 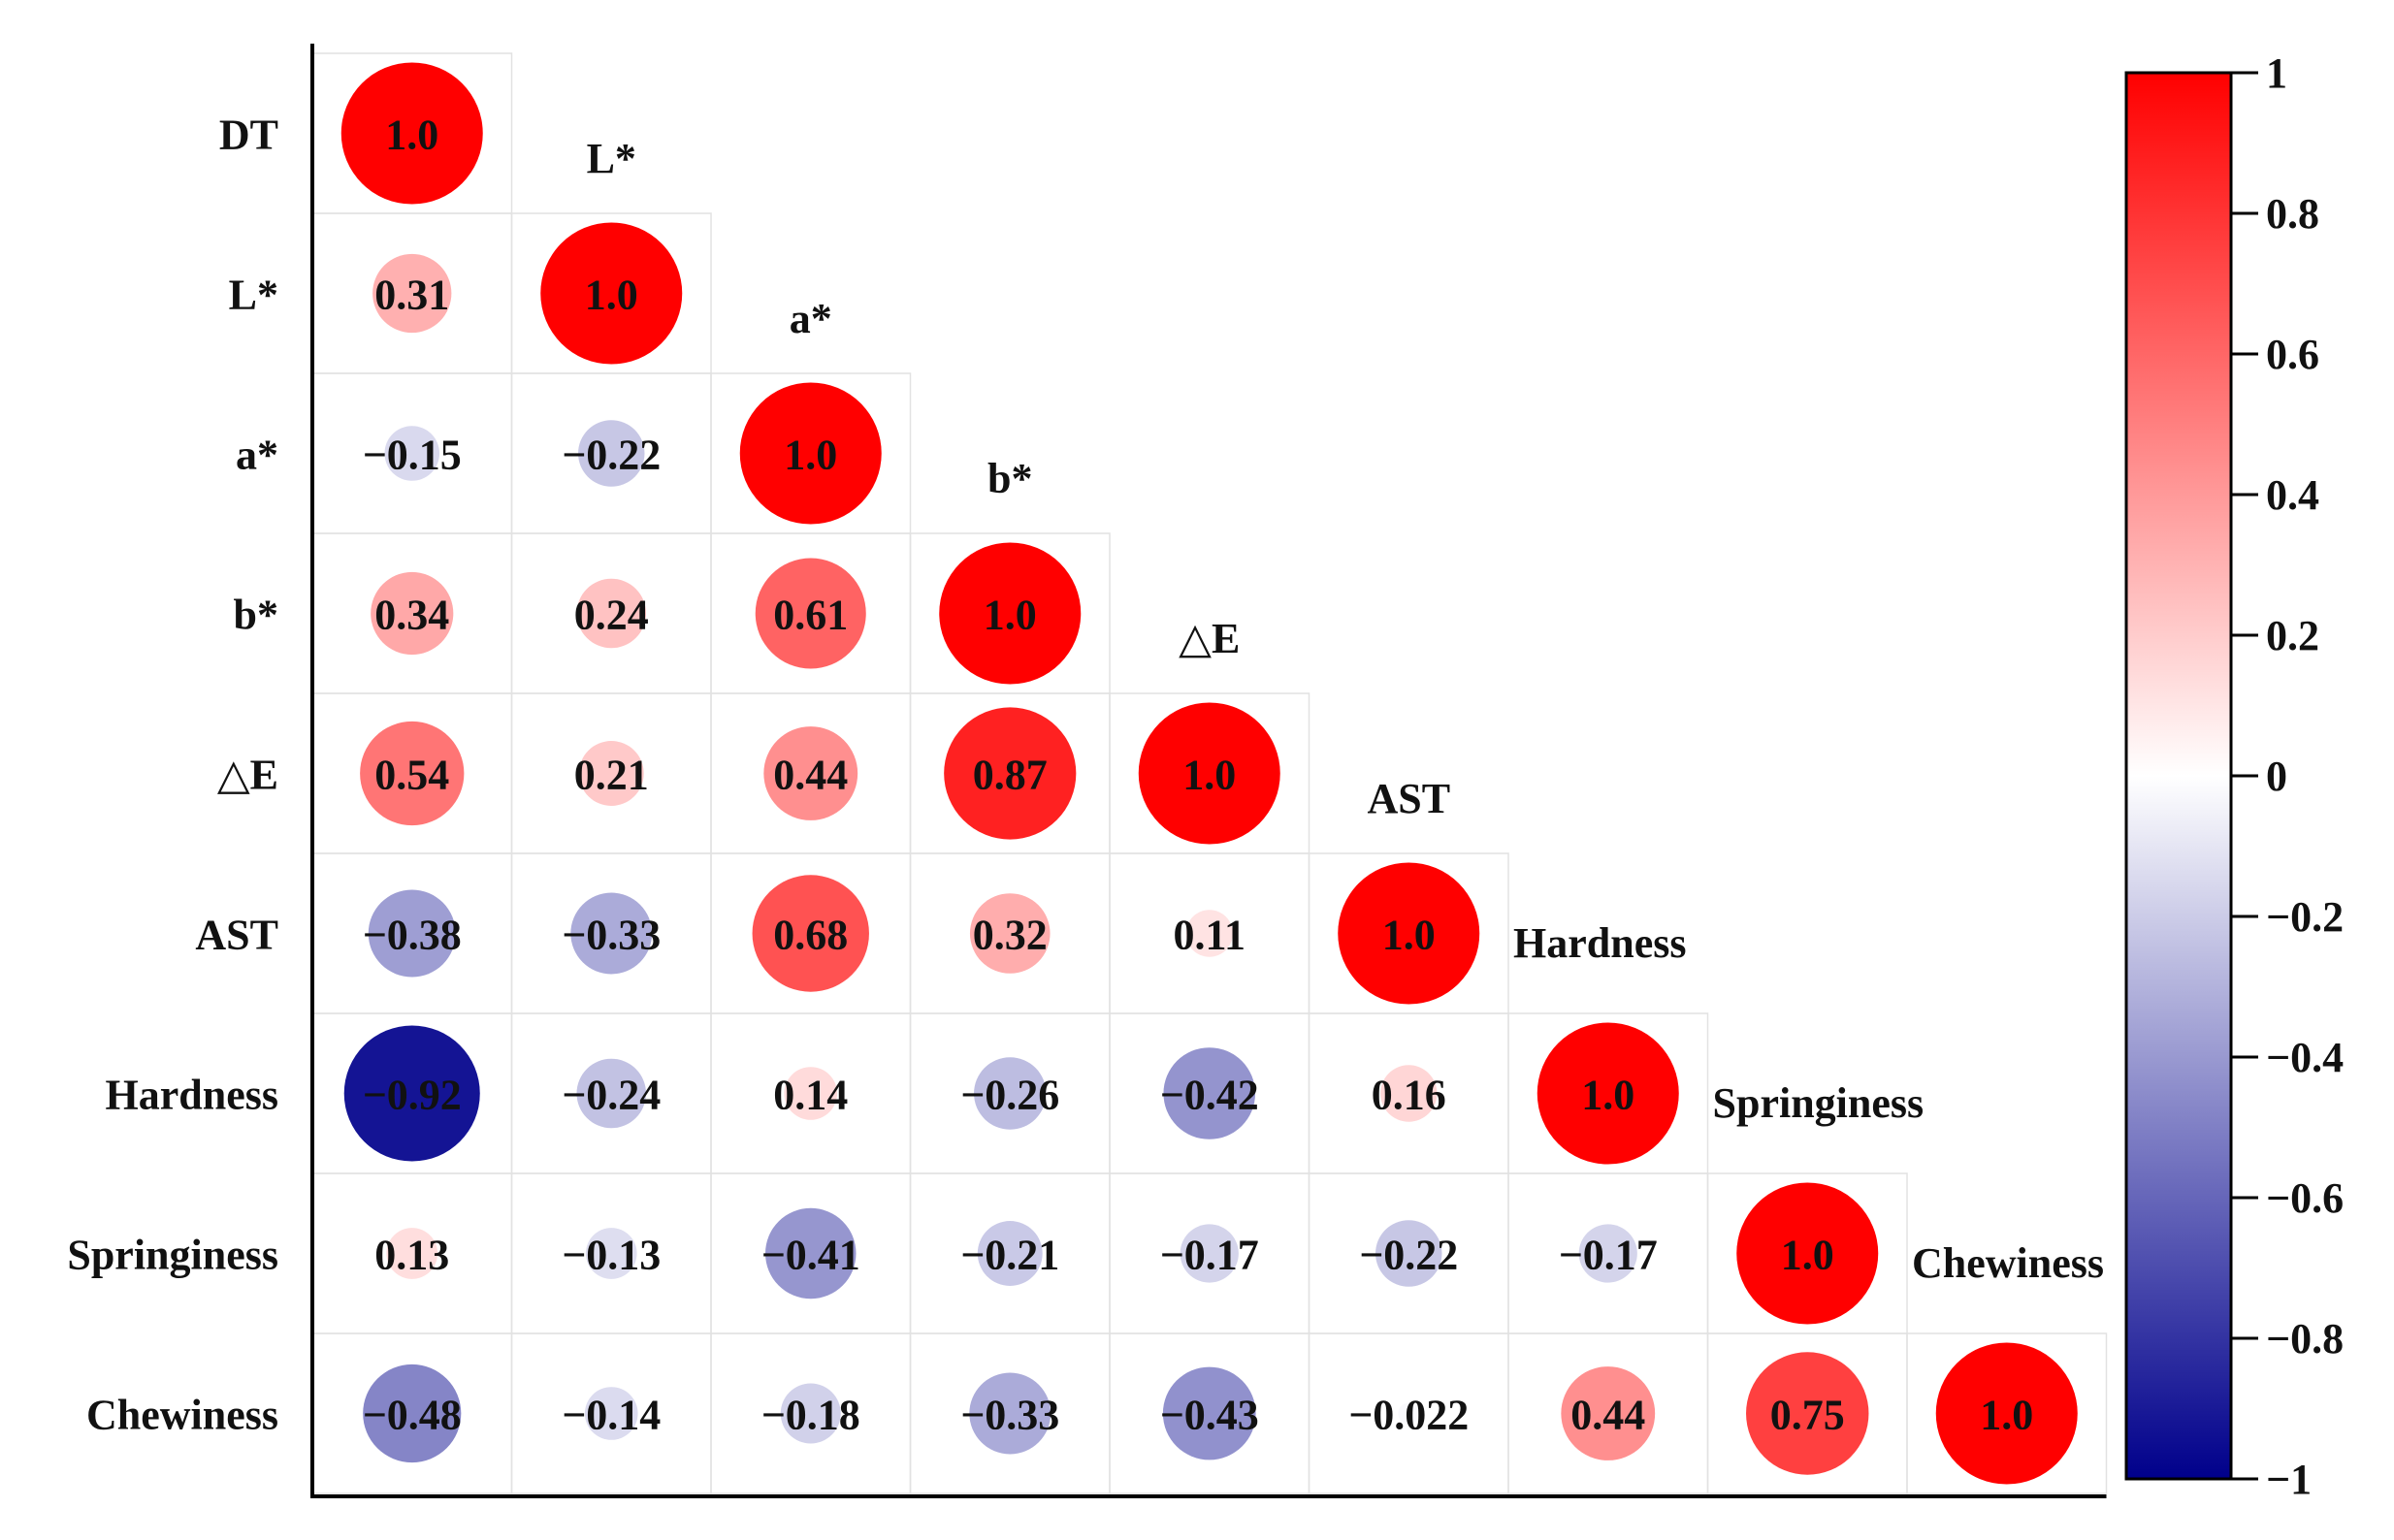 I want to click on correlation-value: 0.24, so click(x=612, y=615).